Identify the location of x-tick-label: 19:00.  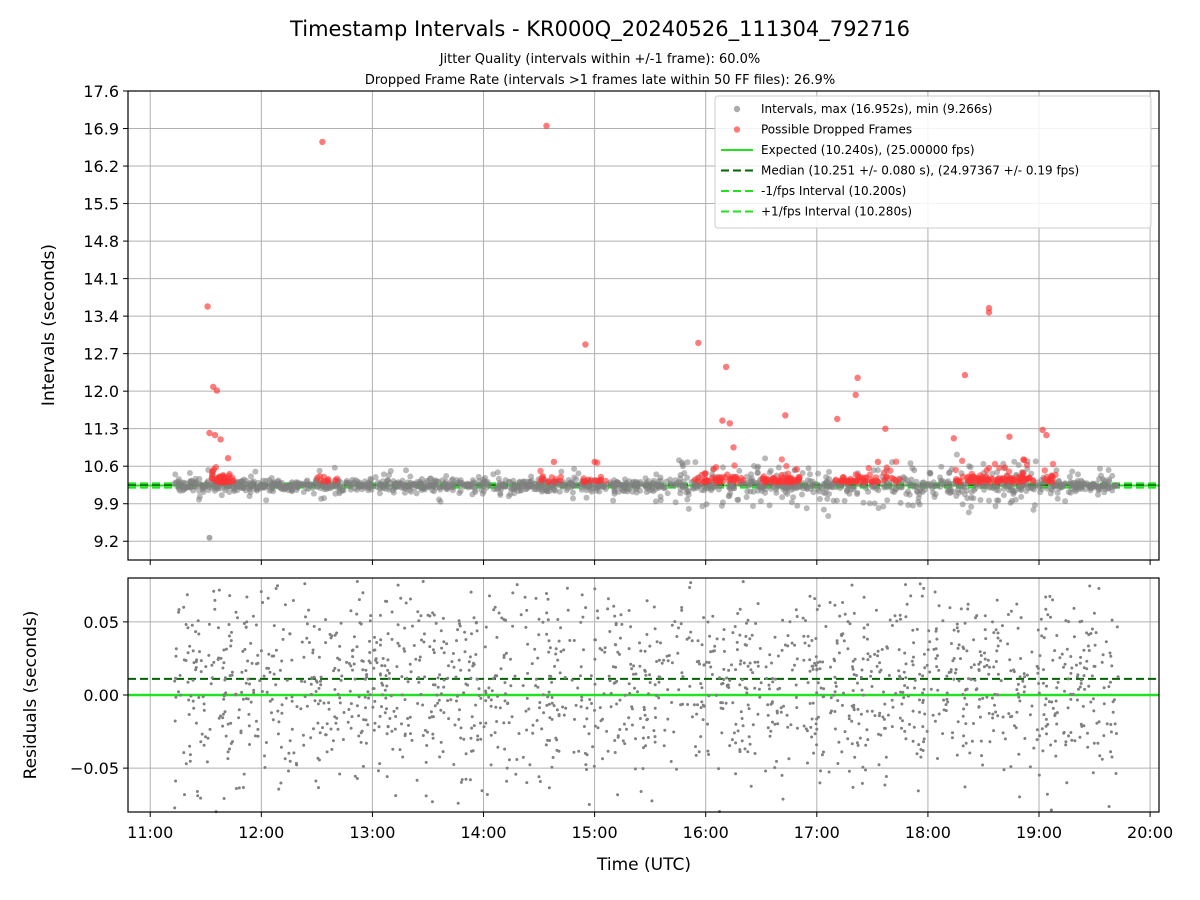
(1039, 832).